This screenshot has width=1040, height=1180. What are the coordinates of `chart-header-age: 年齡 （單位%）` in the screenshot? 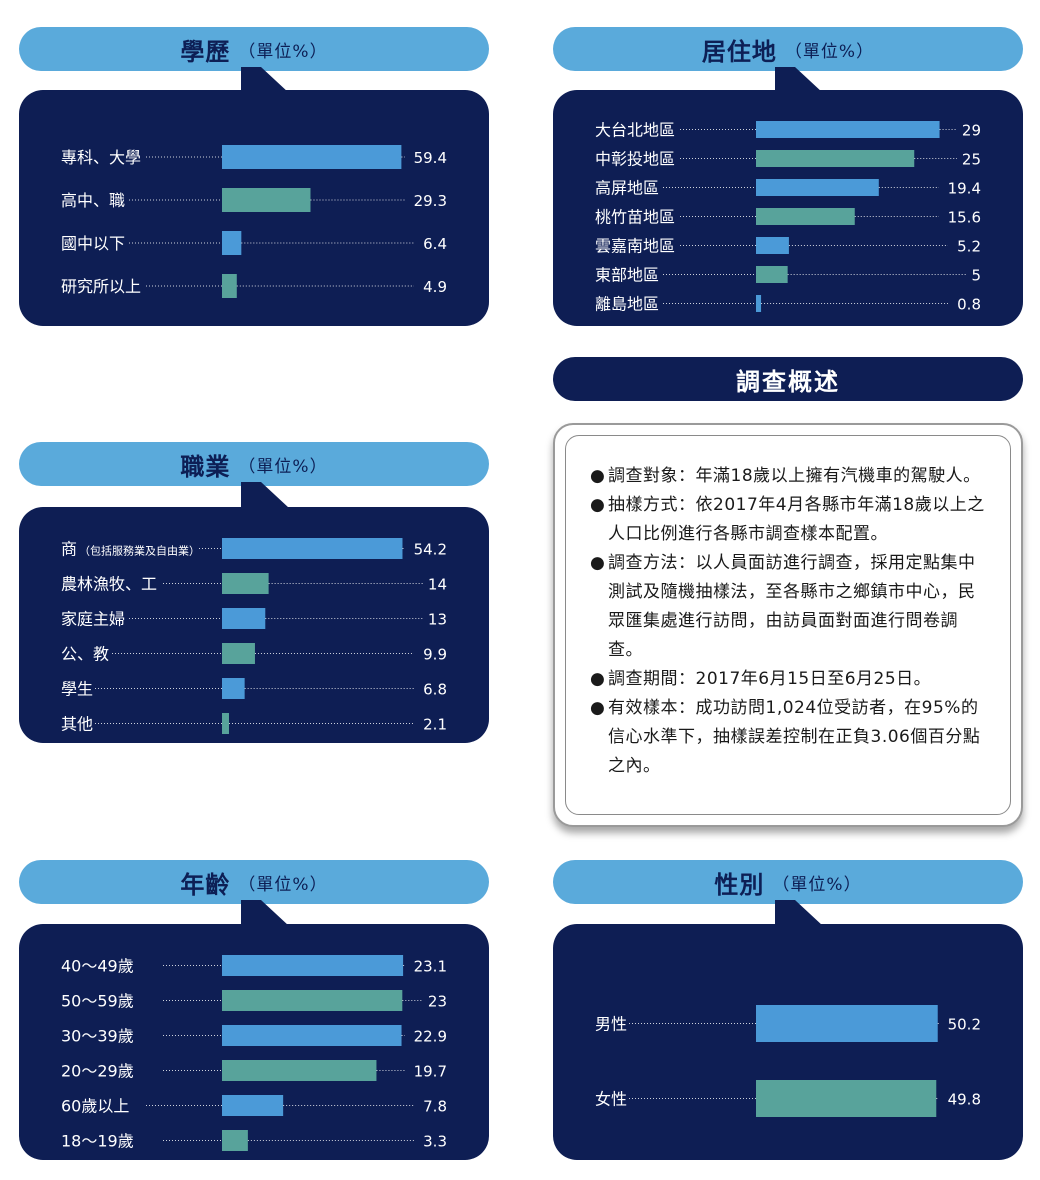 It's located at (254, 882).